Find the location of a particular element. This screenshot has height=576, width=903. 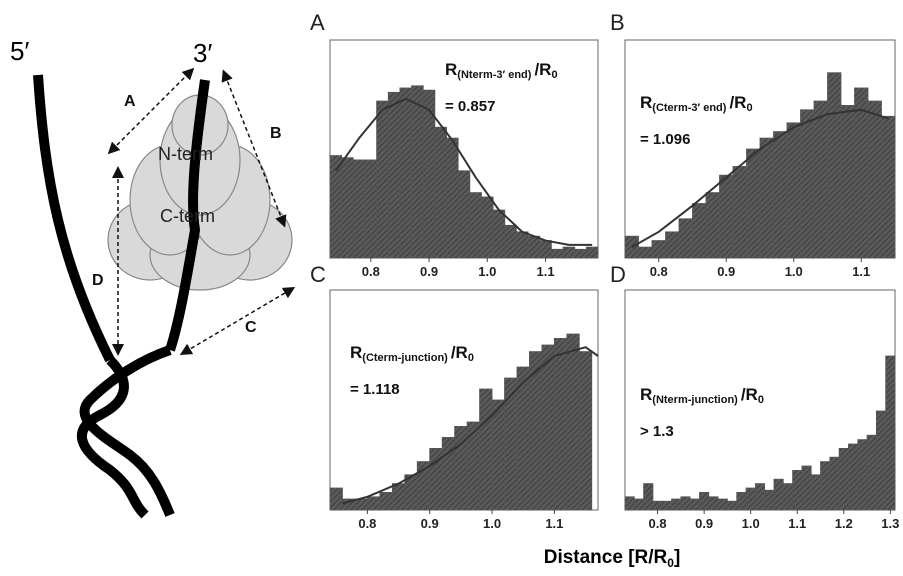

x-axis-title-text: Distance [R/R is located at coordinates (606, 557).